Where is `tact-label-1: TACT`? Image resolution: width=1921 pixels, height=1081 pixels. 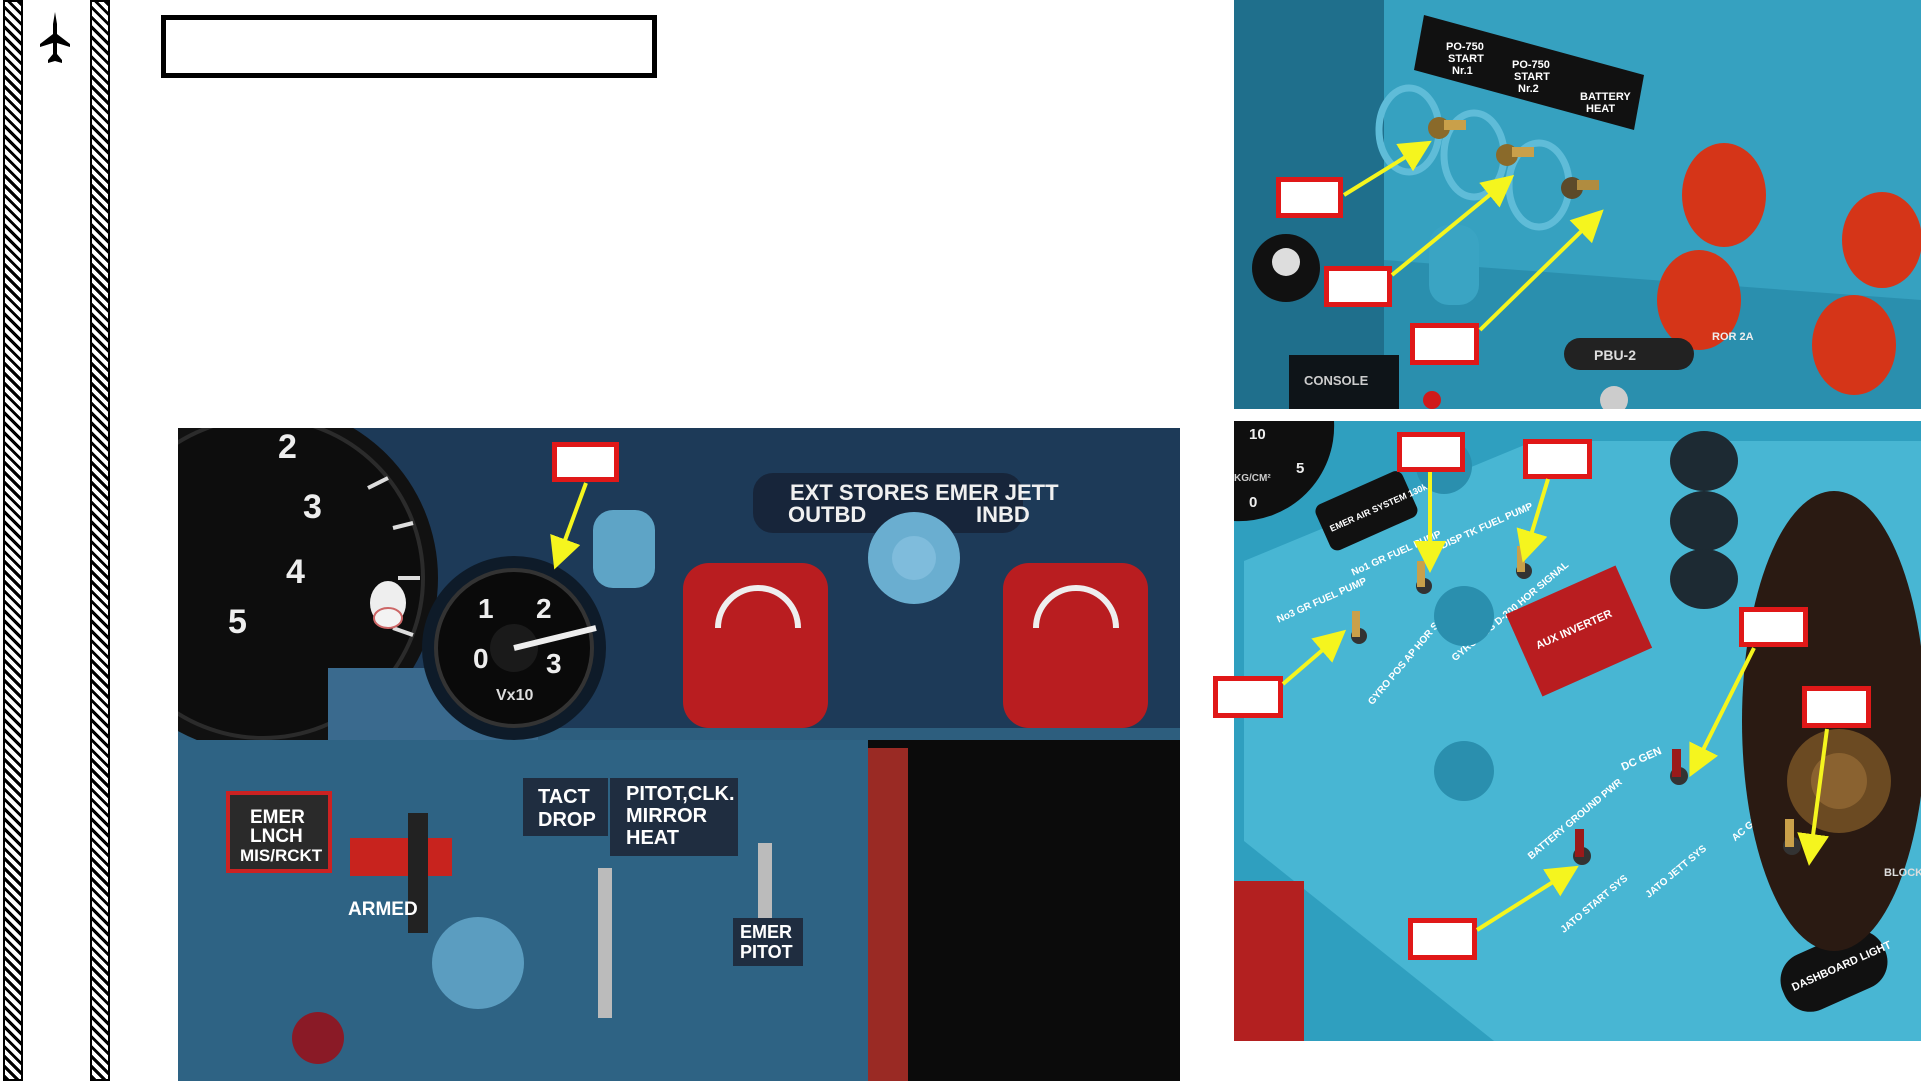
tact-label-1: TACT is located at coordinates (564, 797).